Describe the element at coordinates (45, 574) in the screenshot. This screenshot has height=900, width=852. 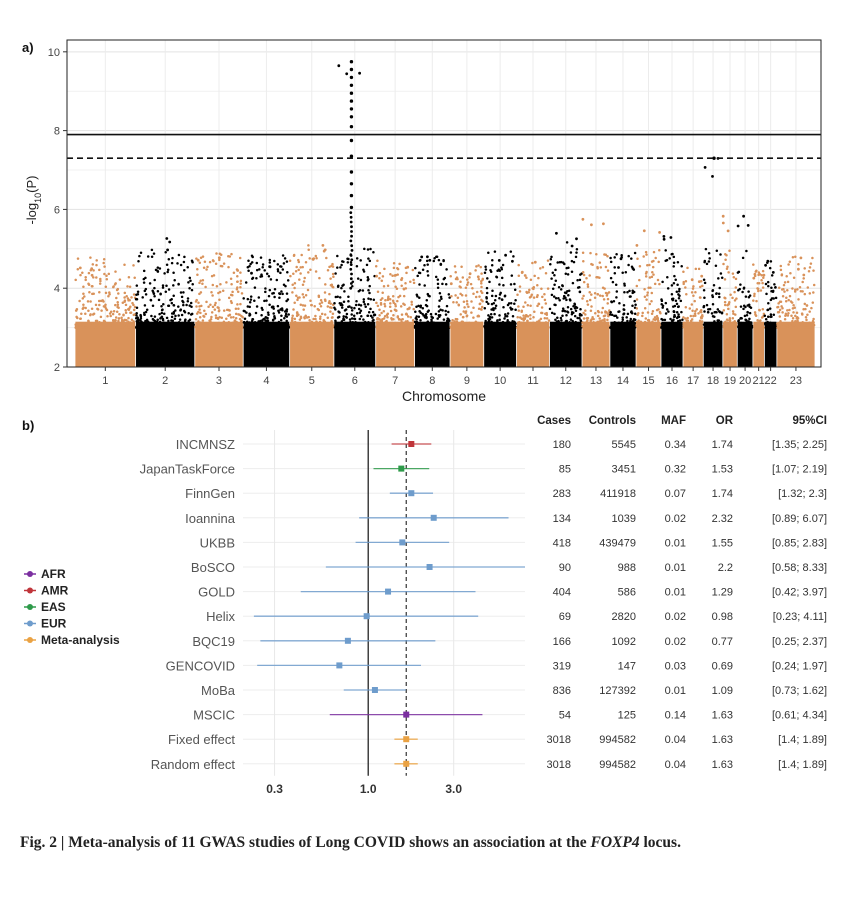
I see `legend-item: AFR` at that location.